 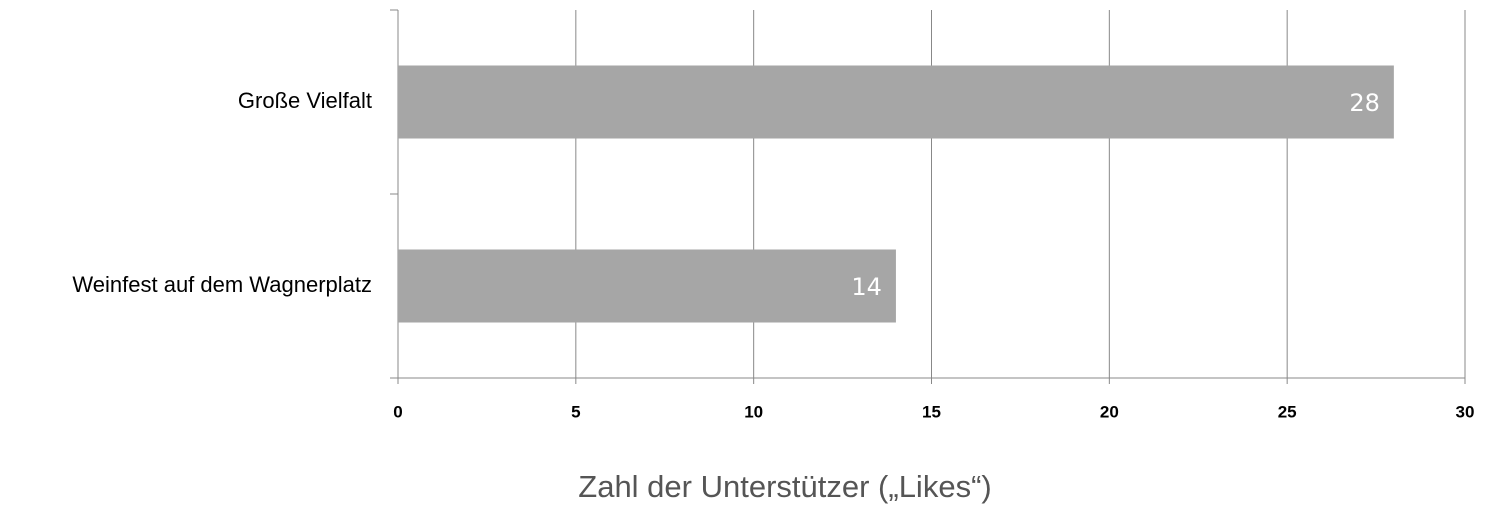 What do you see at coordinates (931, 411) in the screenshot?
I see `x-tick-label: 15` at bounding box center [931, 411].